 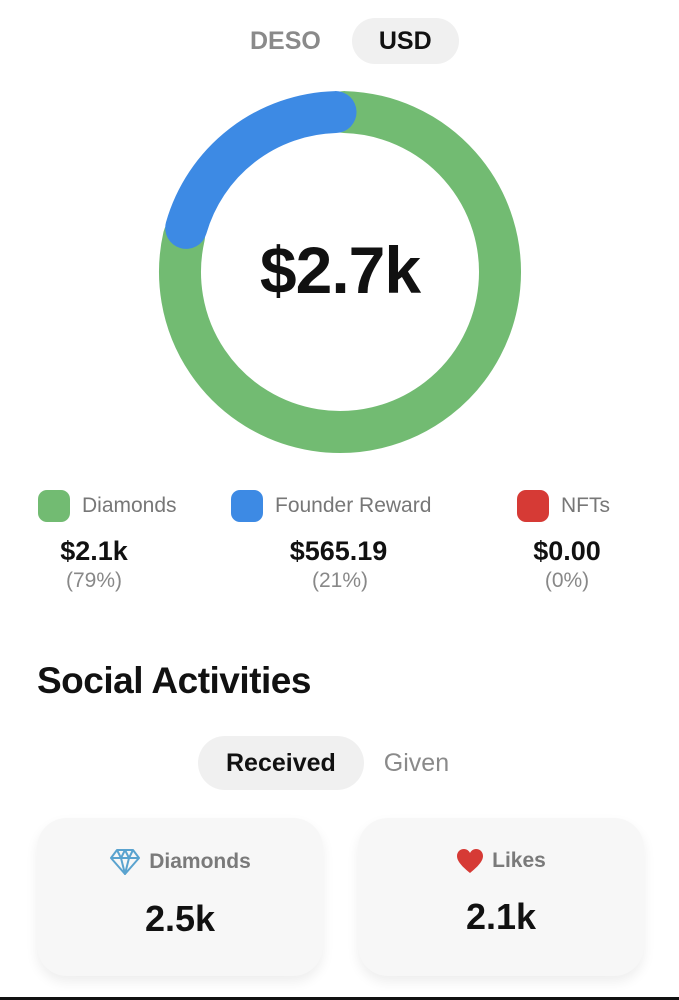 What do you see at coordinates (94, 580) in the screenshot?
I see `legend-percent: (79%)` at bounding box center [94, 580].